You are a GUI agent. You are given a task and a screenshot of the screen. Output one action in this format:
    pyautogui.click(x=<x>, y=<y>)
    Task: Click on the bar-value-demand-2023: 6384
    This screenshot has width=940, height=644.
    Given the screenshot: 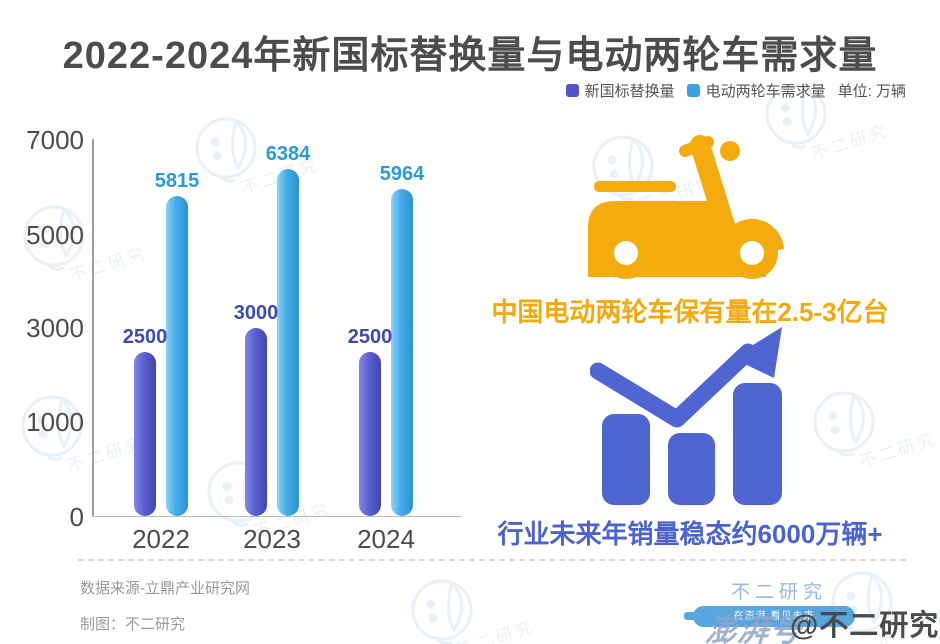 What is the action you would take?
    pyautogui.click(x=288, y=154)
    